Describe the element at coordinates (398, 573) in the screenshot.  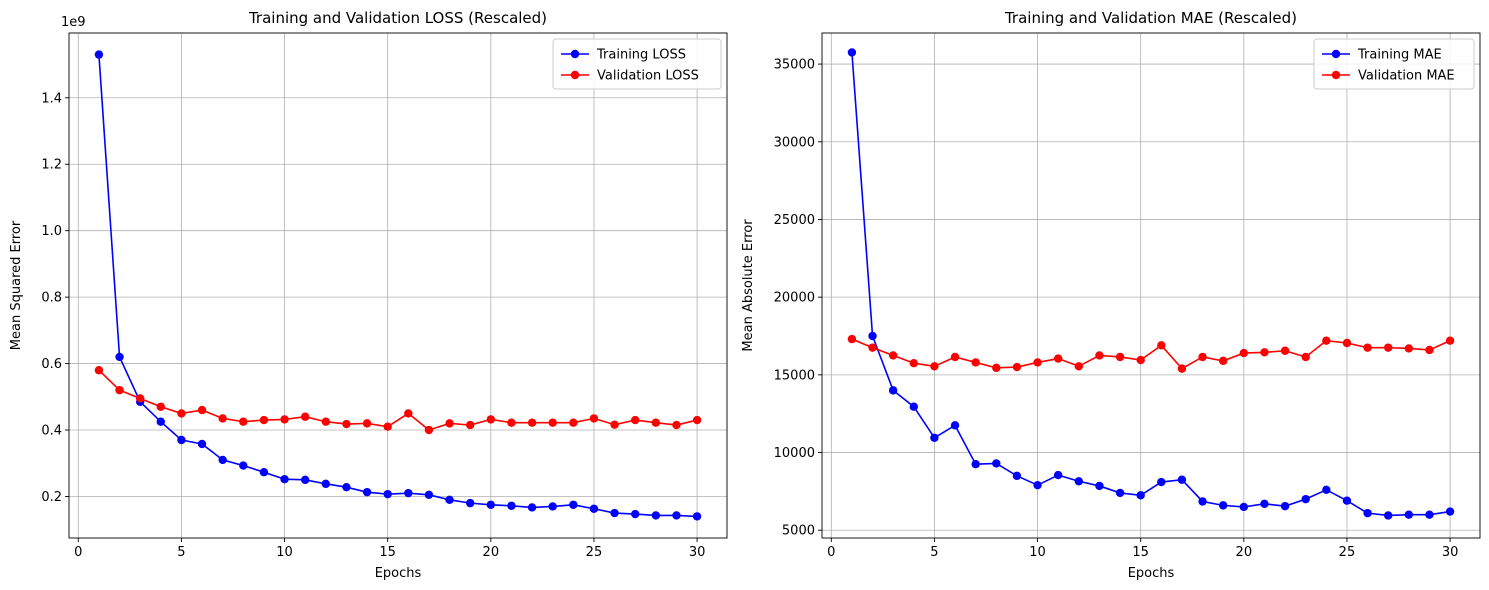
I see `x-axis-label: Epochs` at that location.